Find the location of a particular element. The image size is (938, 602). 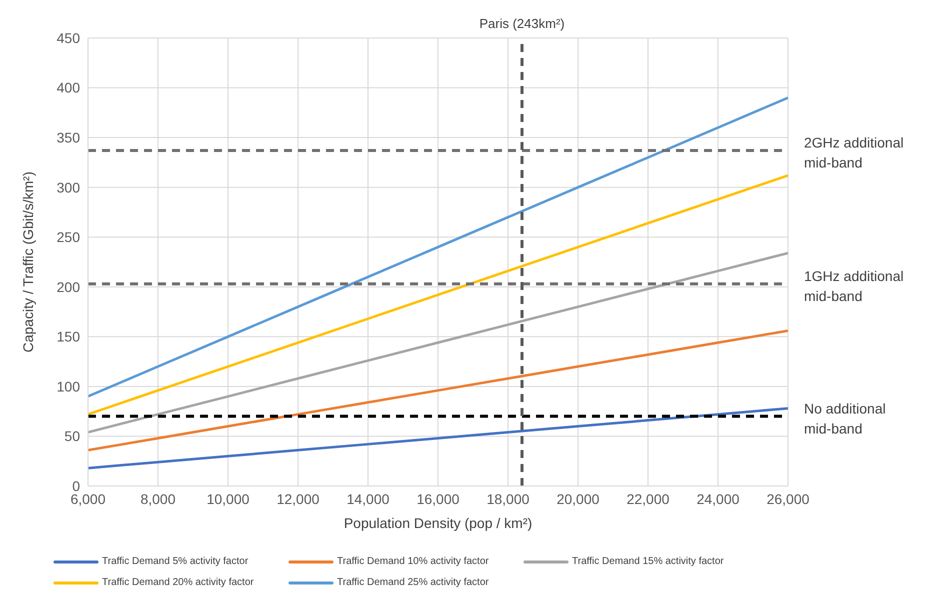

ref-line-label: 1GHz additional mid-band is located at coordinates (854, 286).